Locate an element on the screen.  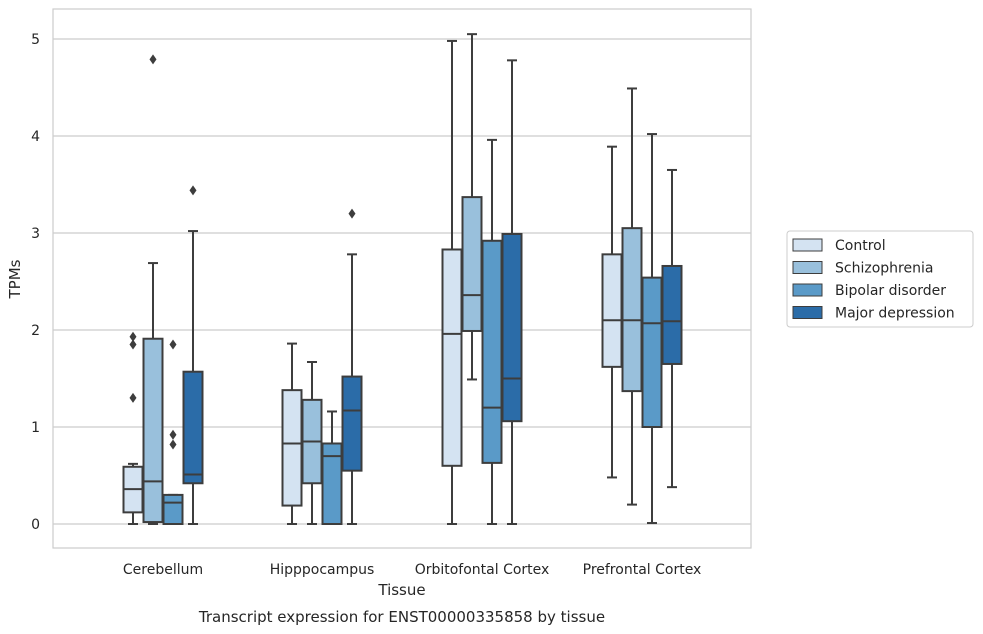
y-tick-label: 1 is located at coordinates (35, 428).